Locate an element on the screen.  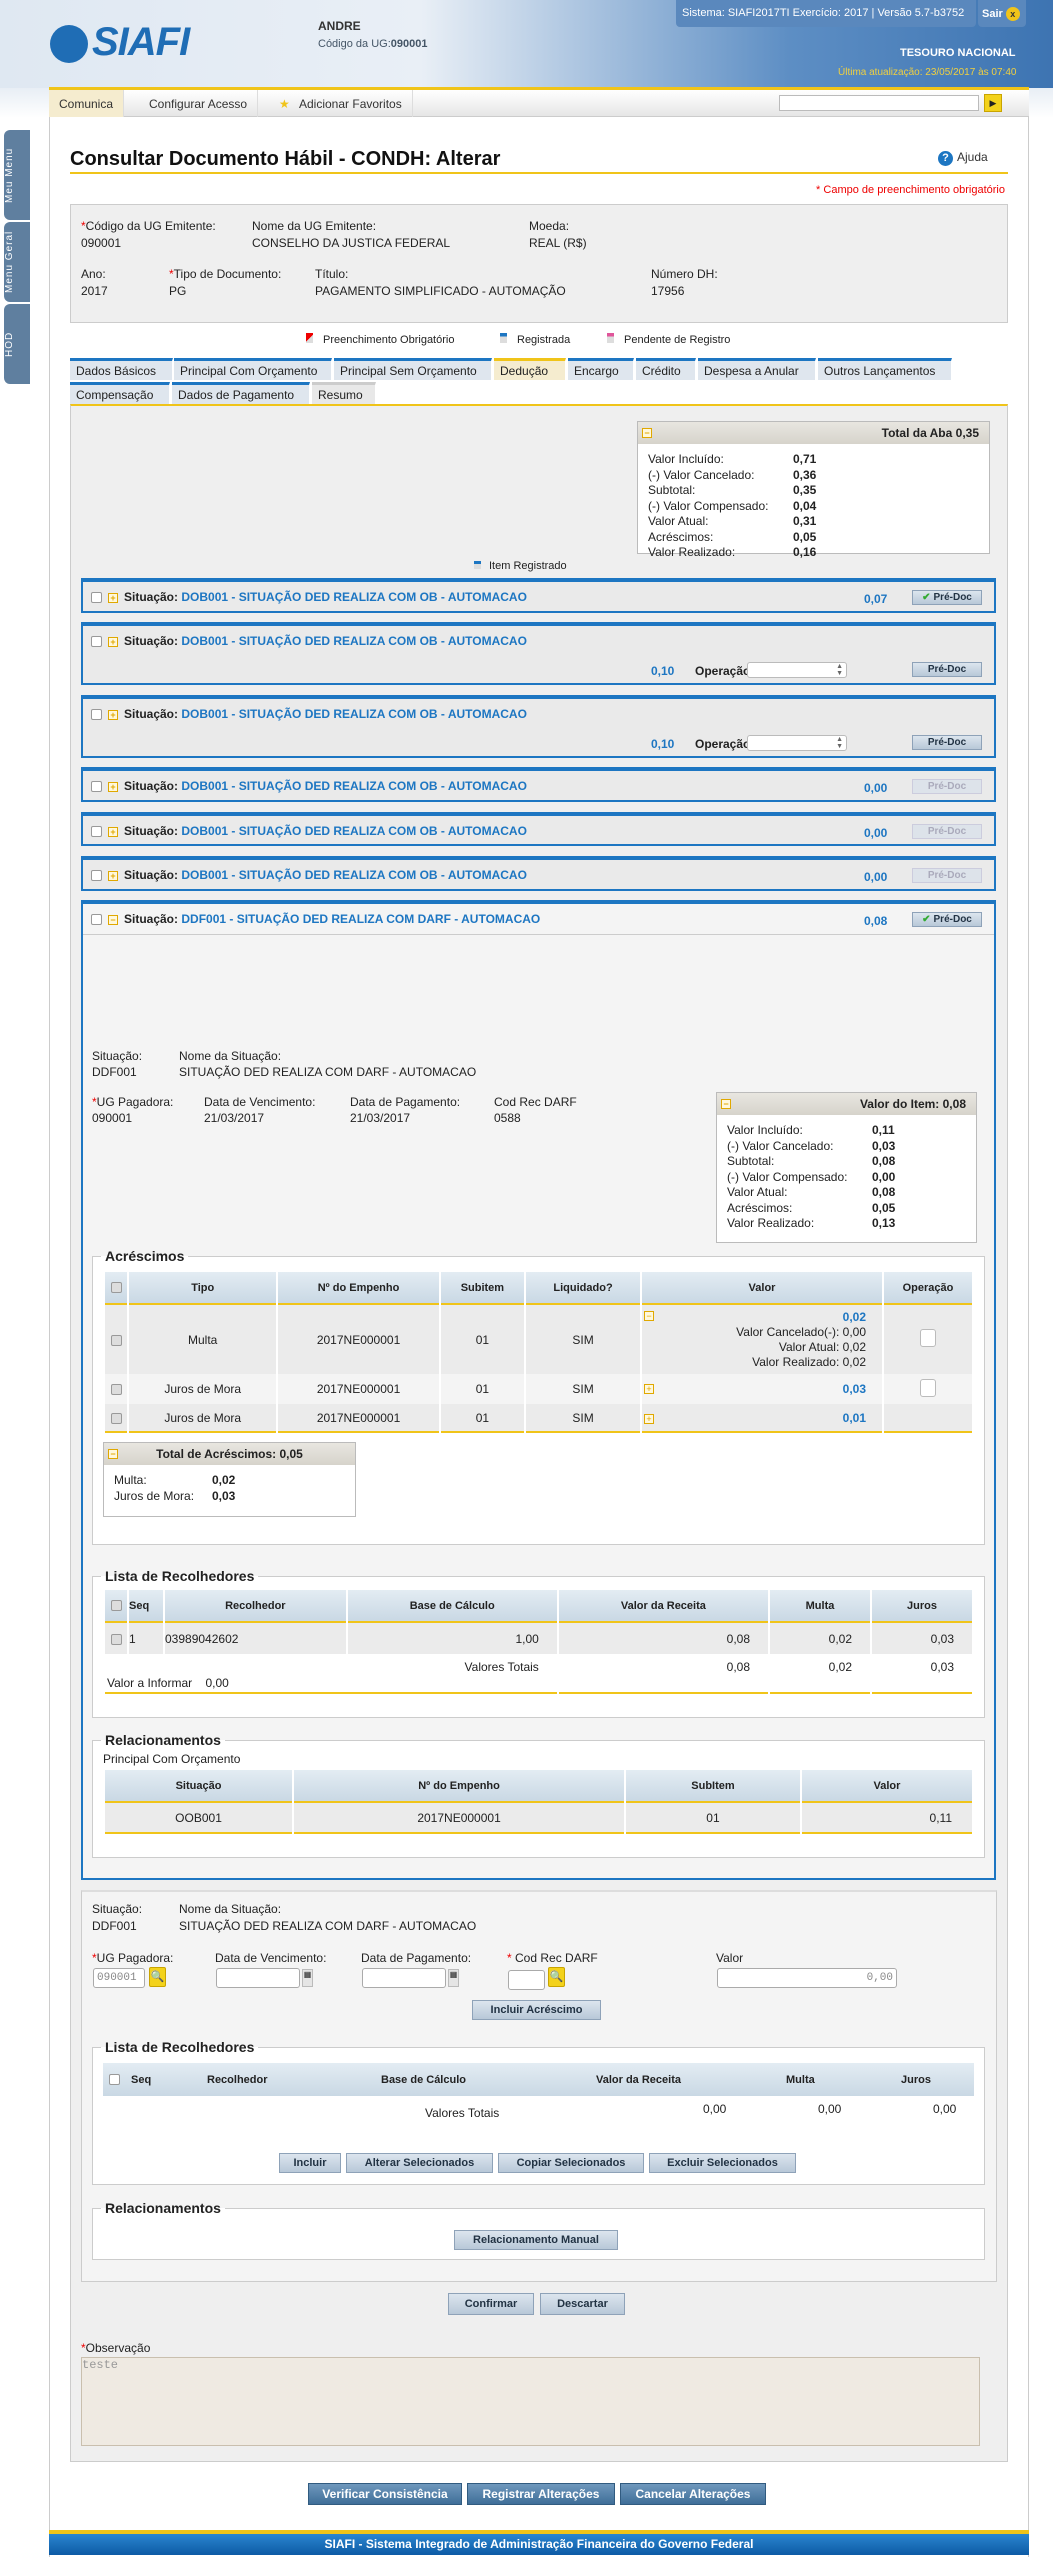
tipo-label: *Tipo de Documento: is located at coordinates (225, 274).